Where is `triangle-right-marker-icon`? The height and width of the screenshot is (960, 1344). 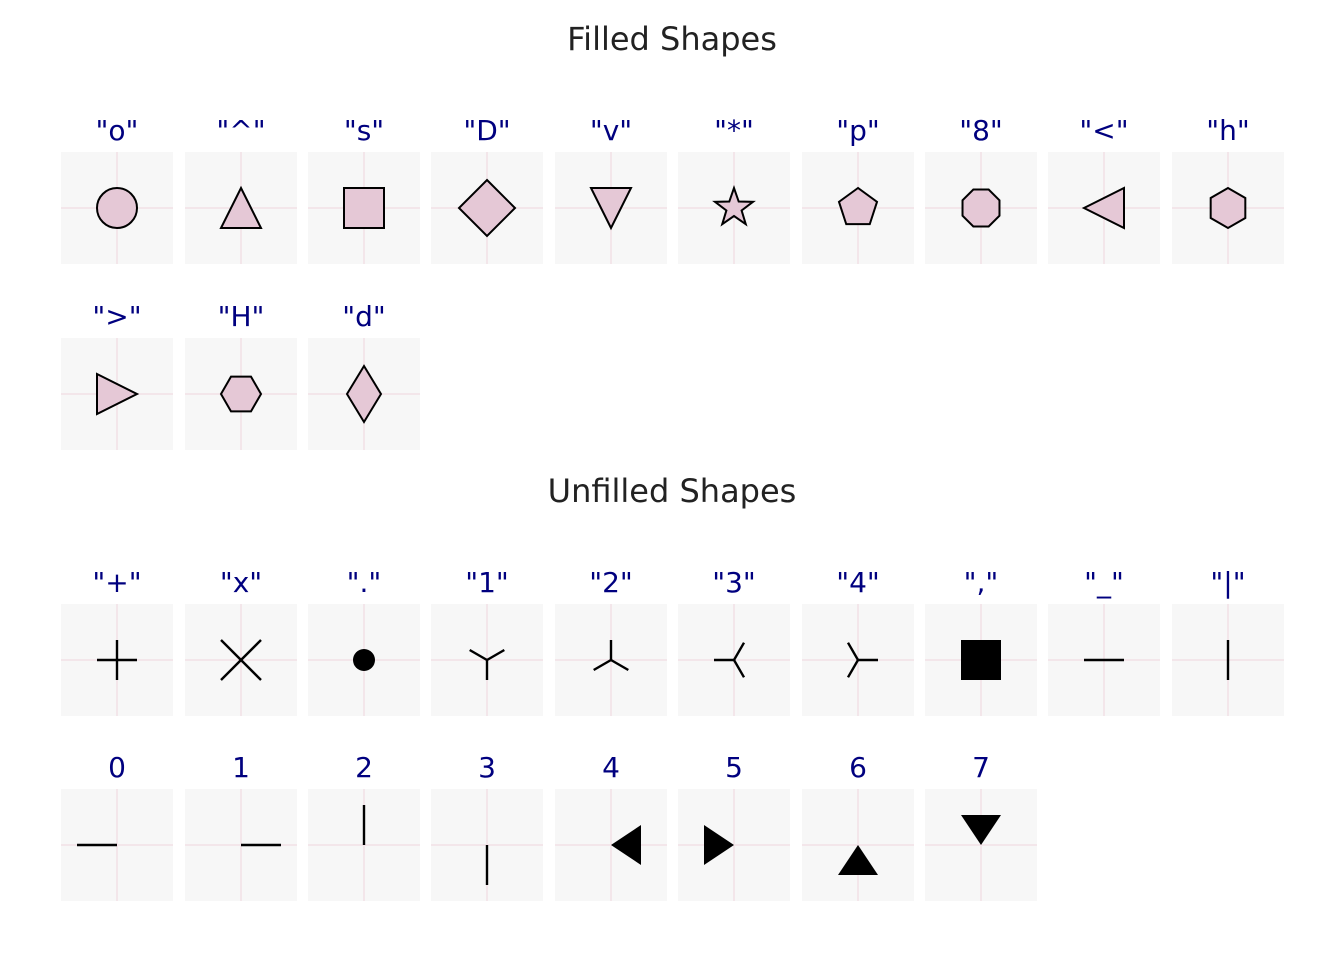
triangle-right-marker-icon is located at coordinates (118, 394).